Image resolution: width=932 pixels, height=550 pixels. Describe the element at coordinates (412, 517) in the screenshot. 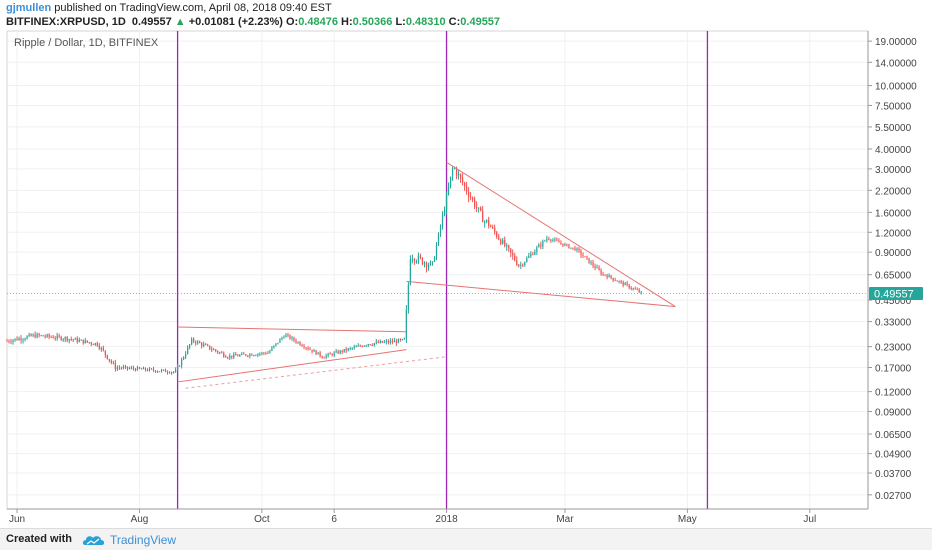

I see `time-axis: Jun Aug Oct 6 2018 Mar May Jul` at that location.